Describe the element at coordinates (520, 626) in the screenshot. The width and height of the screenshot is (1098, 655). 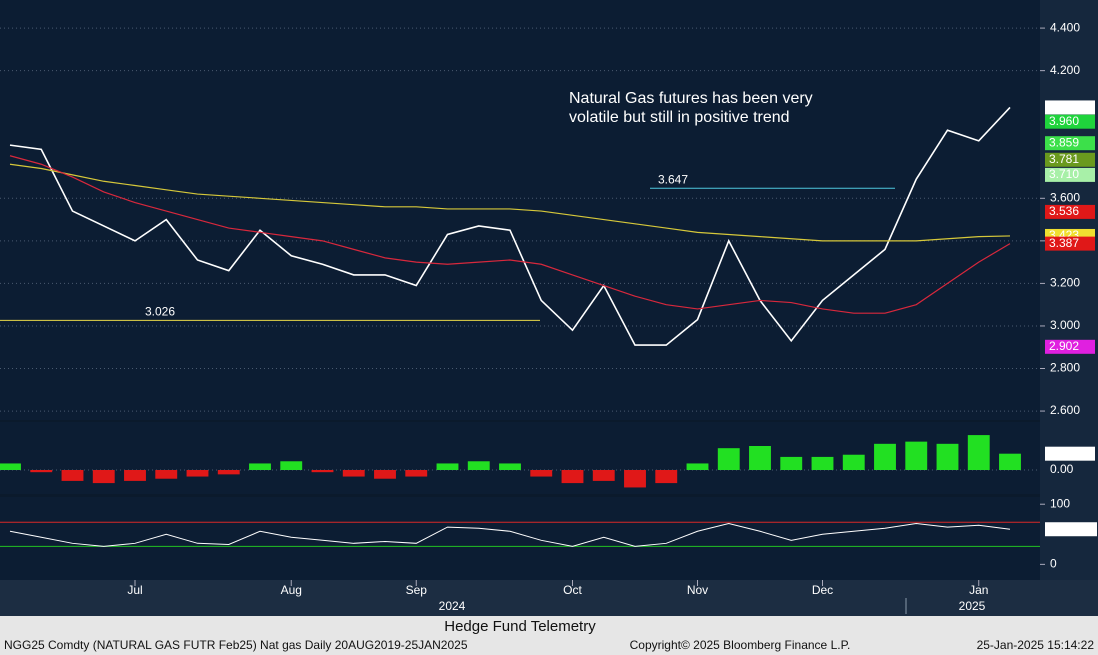
I see `chart-title: Hedge Fund Telemetry` at that location.